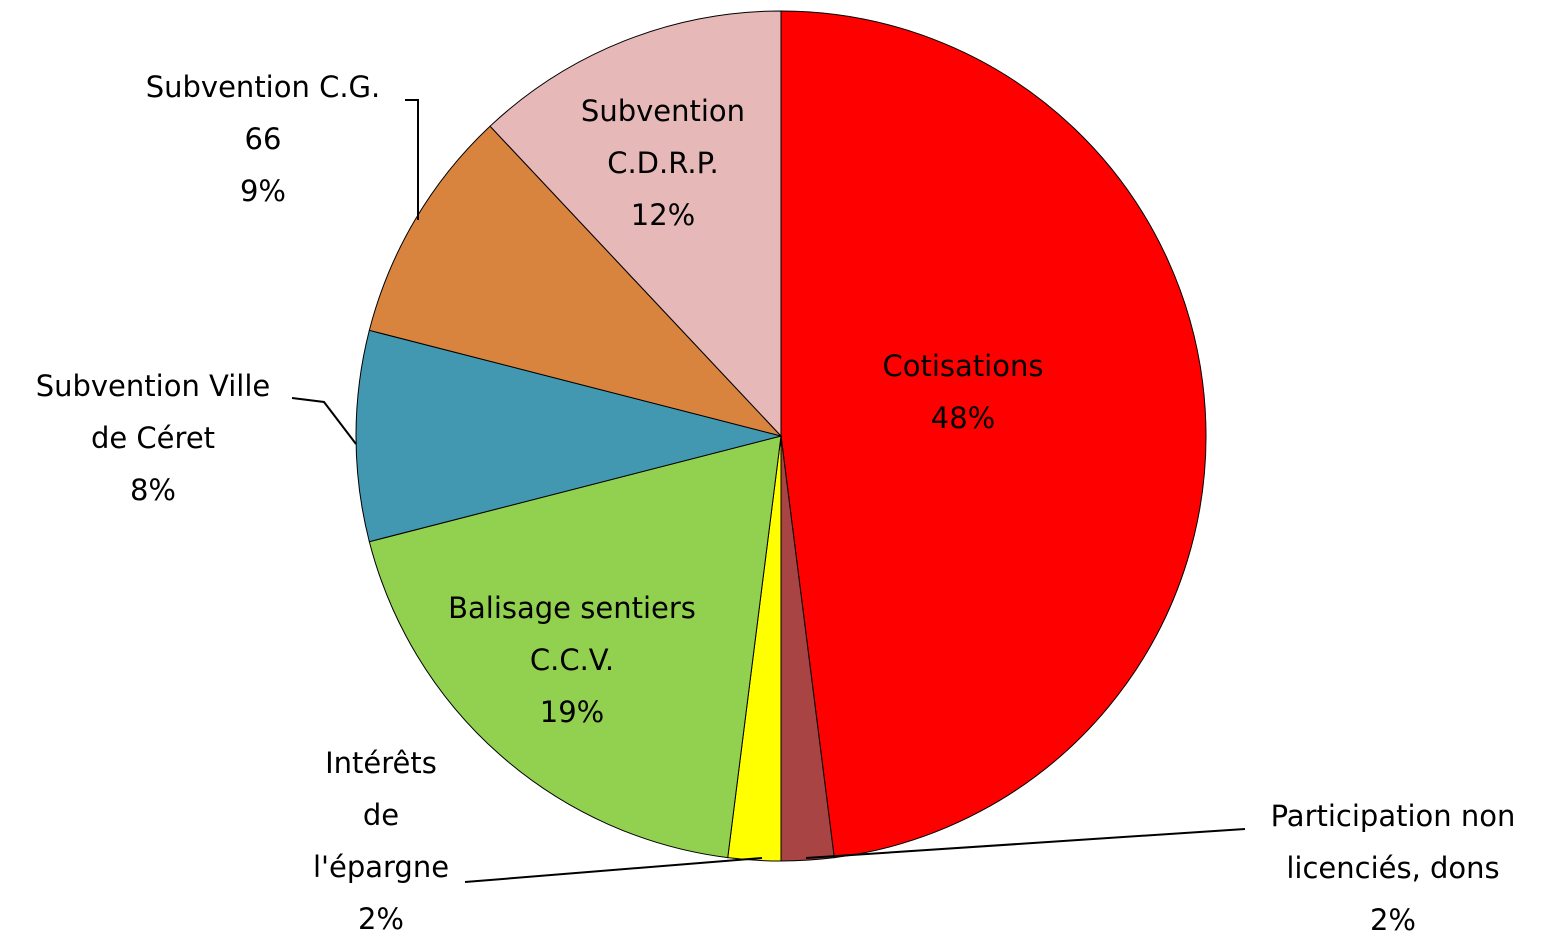 Image resolution: width=1547 pixels, height=937 pixels. Describe the element at coordinates (1393, 816) in the screenshot. I see `slice-label-line: Participation non` at that location.